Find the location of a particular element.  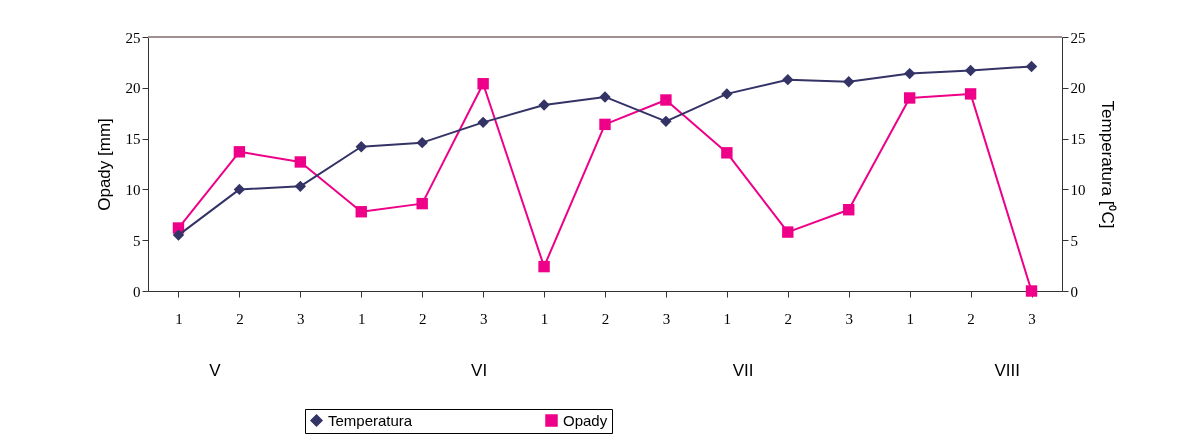

y2-tick-label: 25 is located at coordinates (1078, 37).